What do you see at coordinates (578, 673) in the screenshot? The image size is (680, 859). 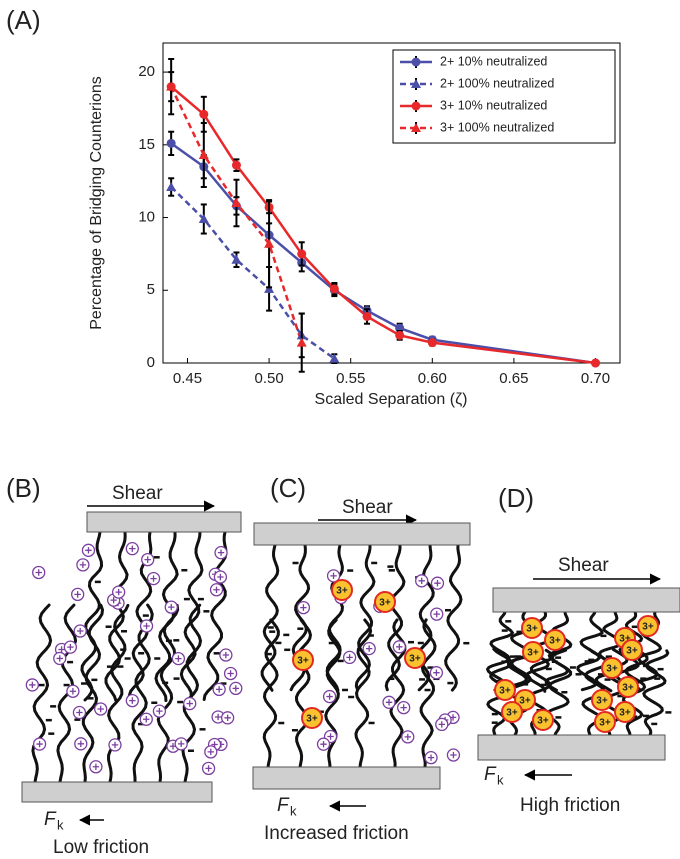 I see `brush-d: 3+3+3+3+3+3+3+3+3+3+3+3+3+3+3+` at bounding box center [578, 673].